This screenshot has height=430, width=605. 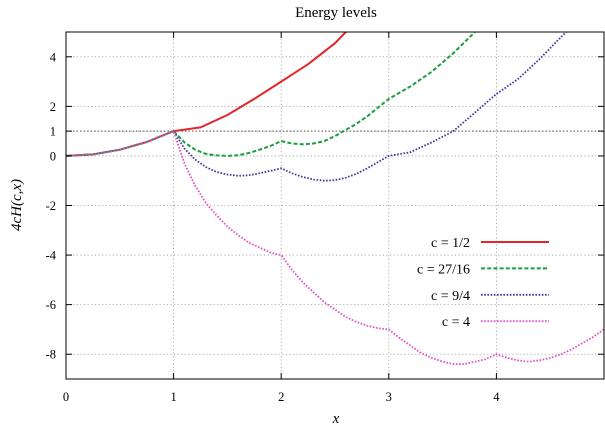 I want to click on chart-title: Energy levels, so click(x=336, y=13).